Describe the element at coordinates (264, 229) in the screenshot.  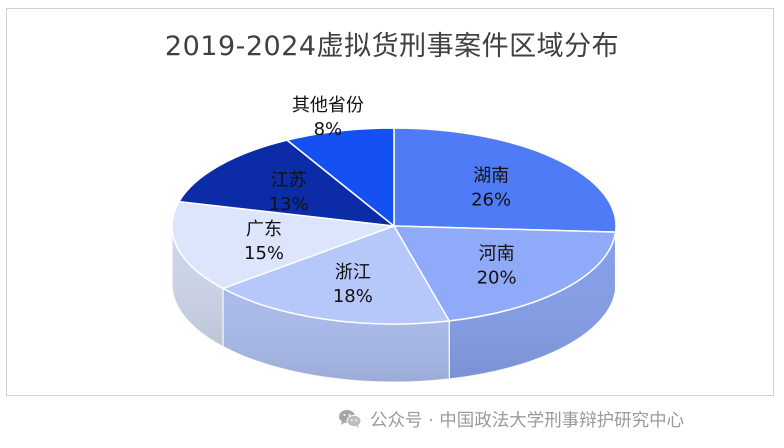
I see `slice-label-4: 广东` at that location.